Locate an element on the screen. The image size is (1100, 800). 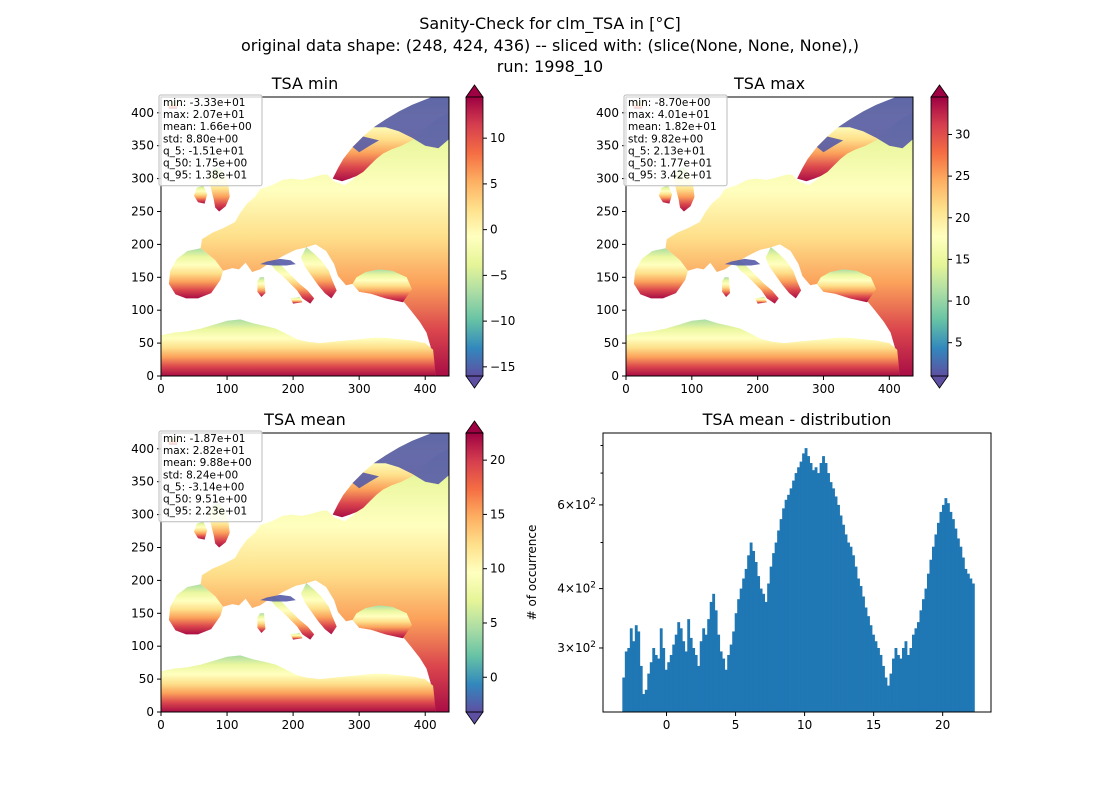
colorbar-tick-label: 20 is located at coordinates (497, 460).